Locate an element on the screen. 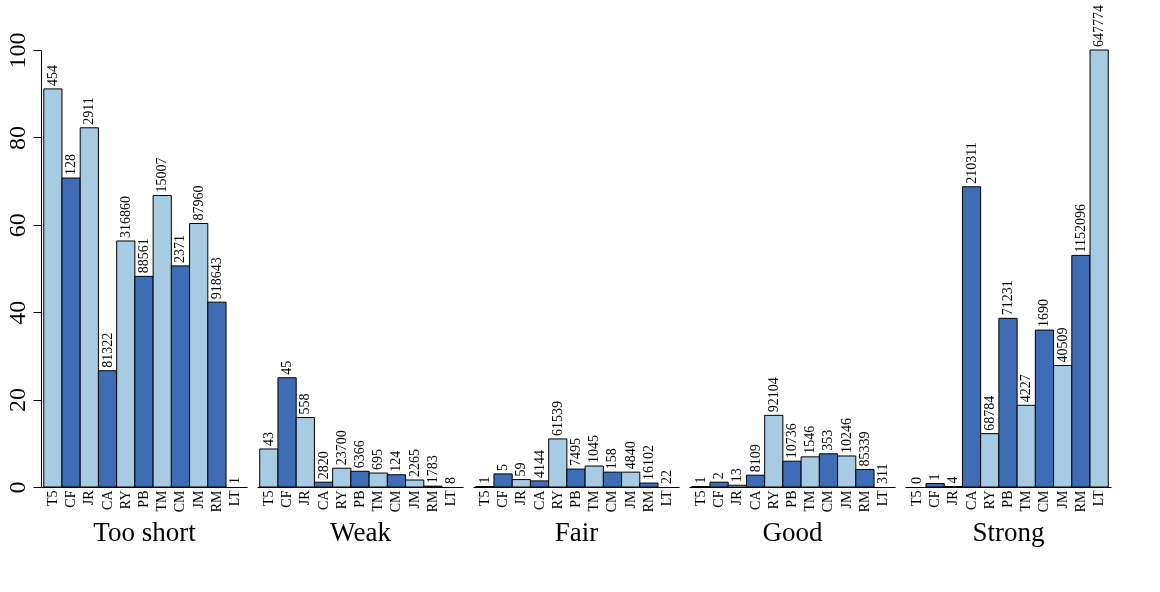 Image resolution: width=1160 pixels, height=592 pixels. annotation: 2265 is located at coordinates (414, 463).